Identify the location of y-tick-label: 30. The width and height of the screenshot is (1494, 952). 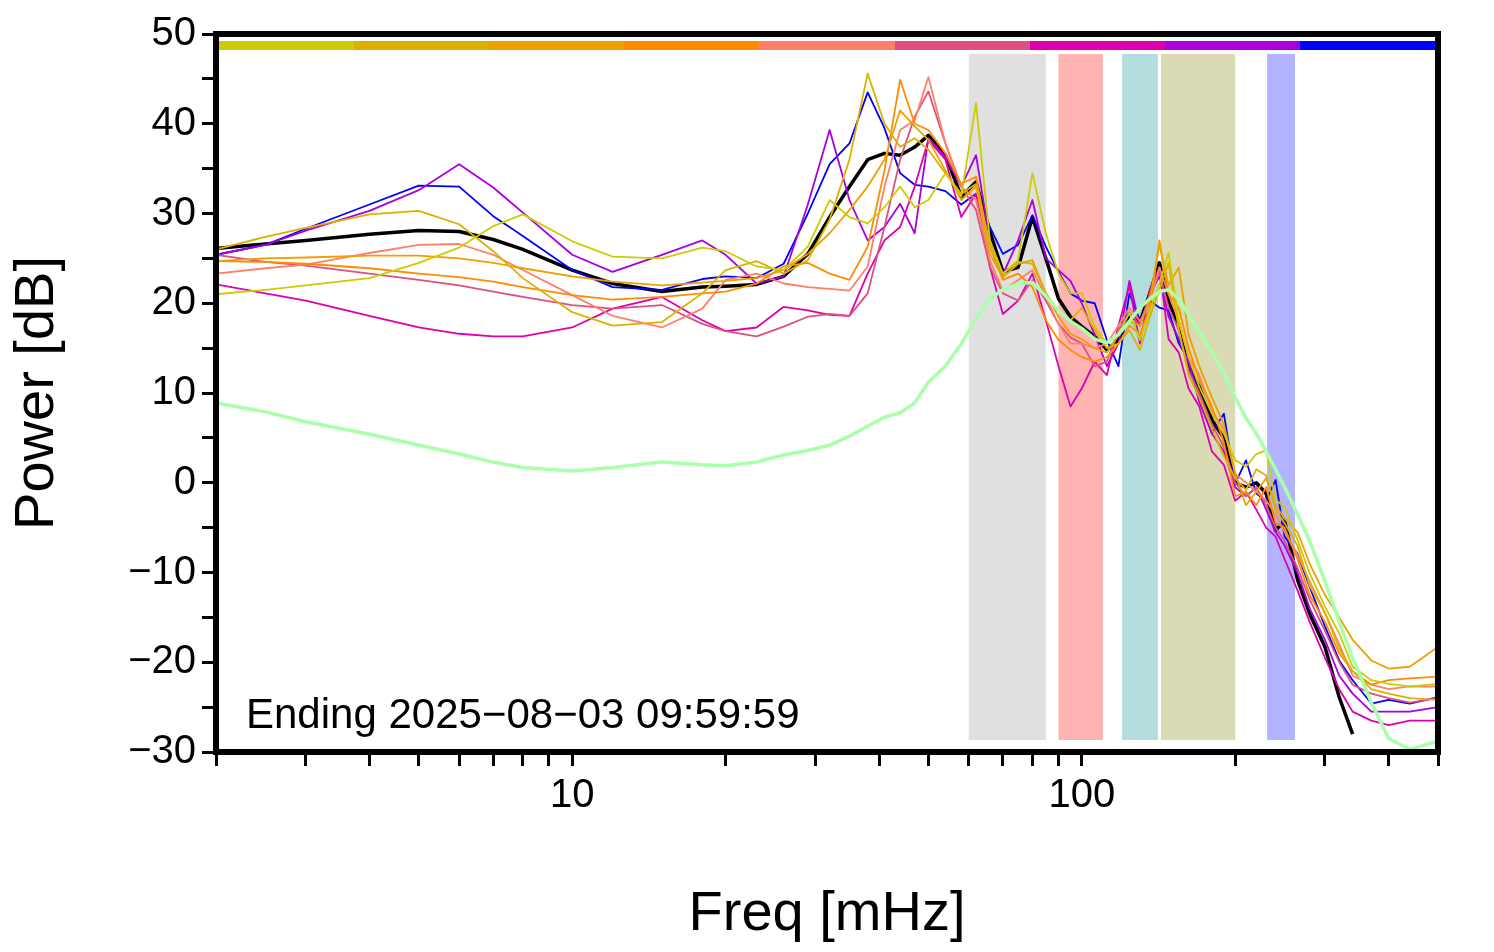
(173, 210).